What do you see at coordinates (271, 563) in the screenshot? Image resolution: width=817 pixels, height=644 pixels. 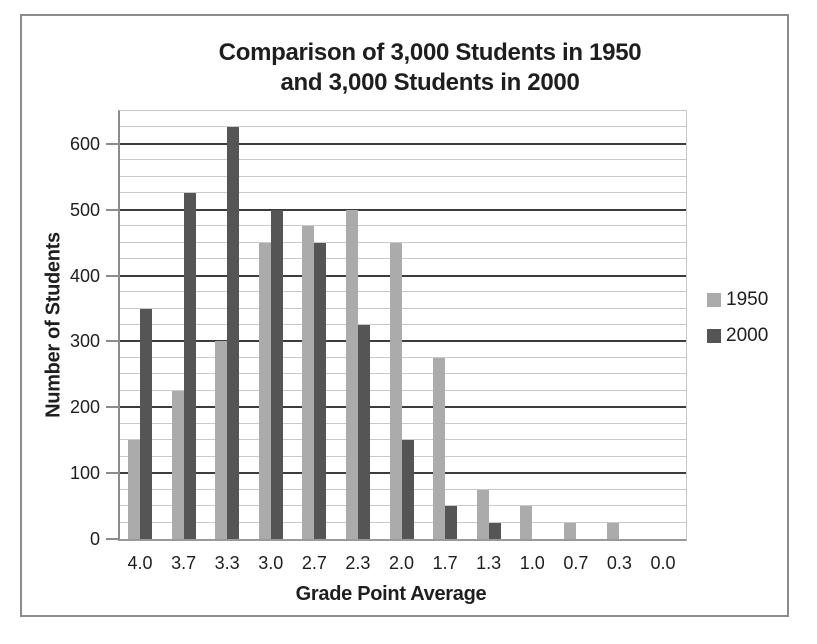 I see `x-tick-label-3.0: 3.0` at bounding box center [271, 563].